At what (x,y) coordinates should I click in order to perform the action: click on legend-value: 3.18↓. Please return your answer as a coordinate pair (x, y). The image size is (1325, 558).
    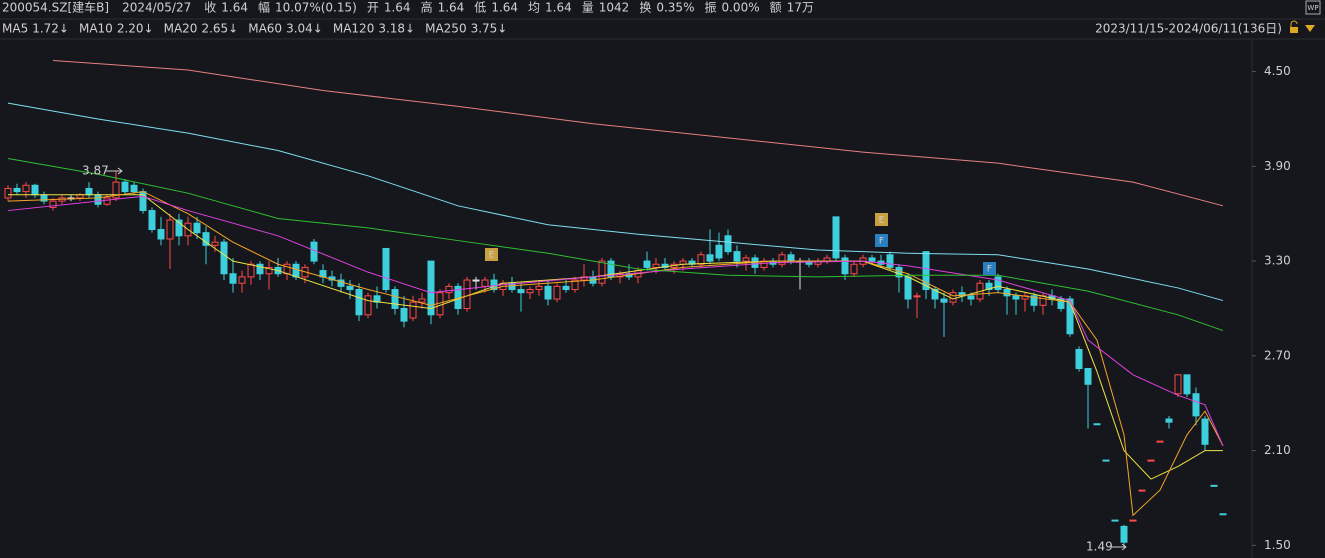
    Looking at the image, I should click on (396, 29).